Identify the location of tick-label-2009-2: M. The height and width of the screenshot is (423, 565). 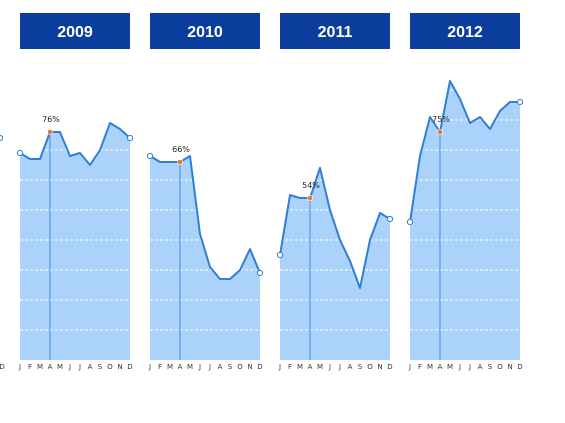
(40, 367).